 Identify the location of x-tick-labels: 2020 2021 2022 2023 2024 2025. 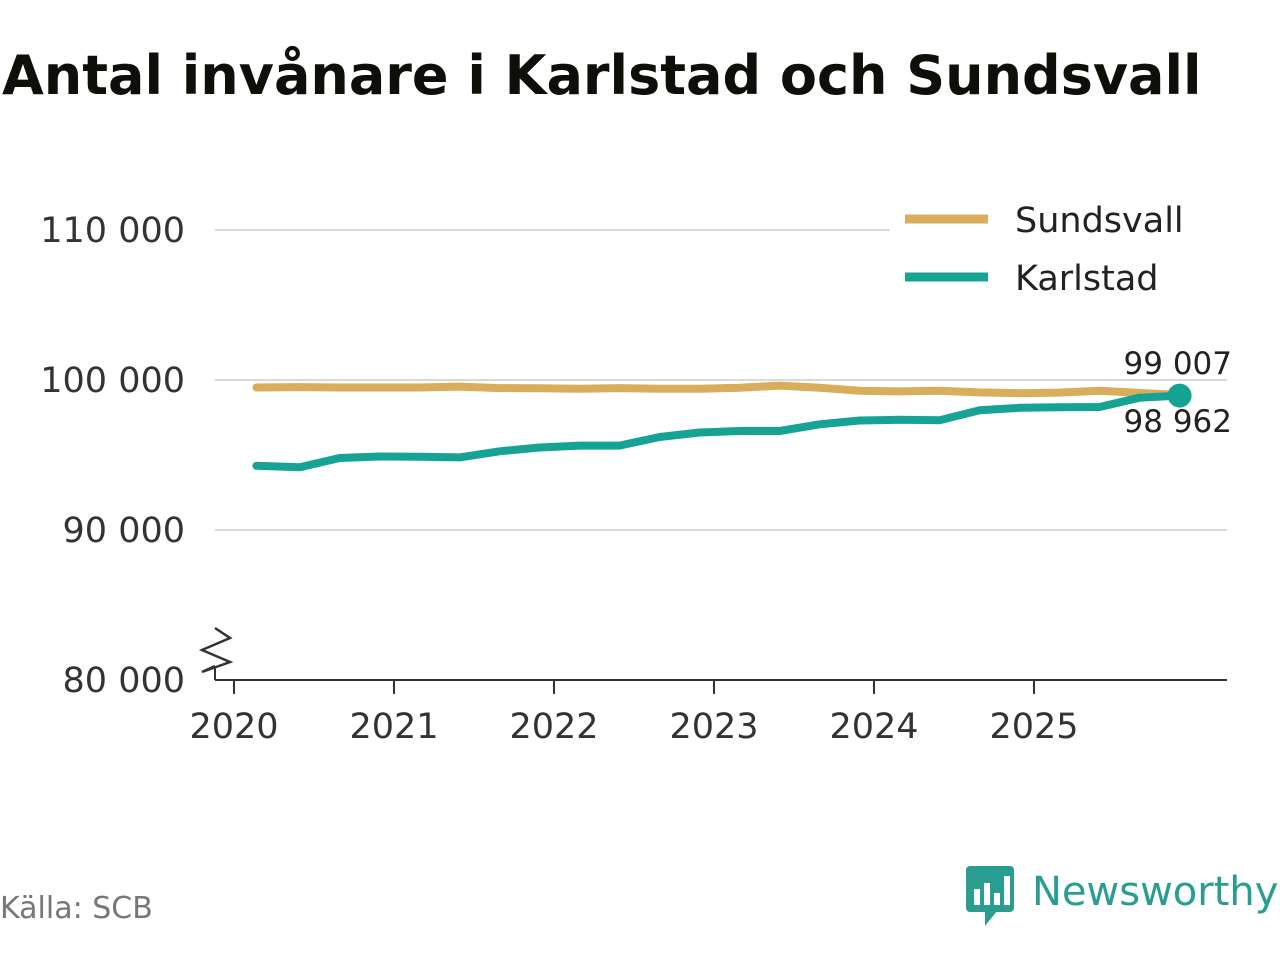
(634, 713).